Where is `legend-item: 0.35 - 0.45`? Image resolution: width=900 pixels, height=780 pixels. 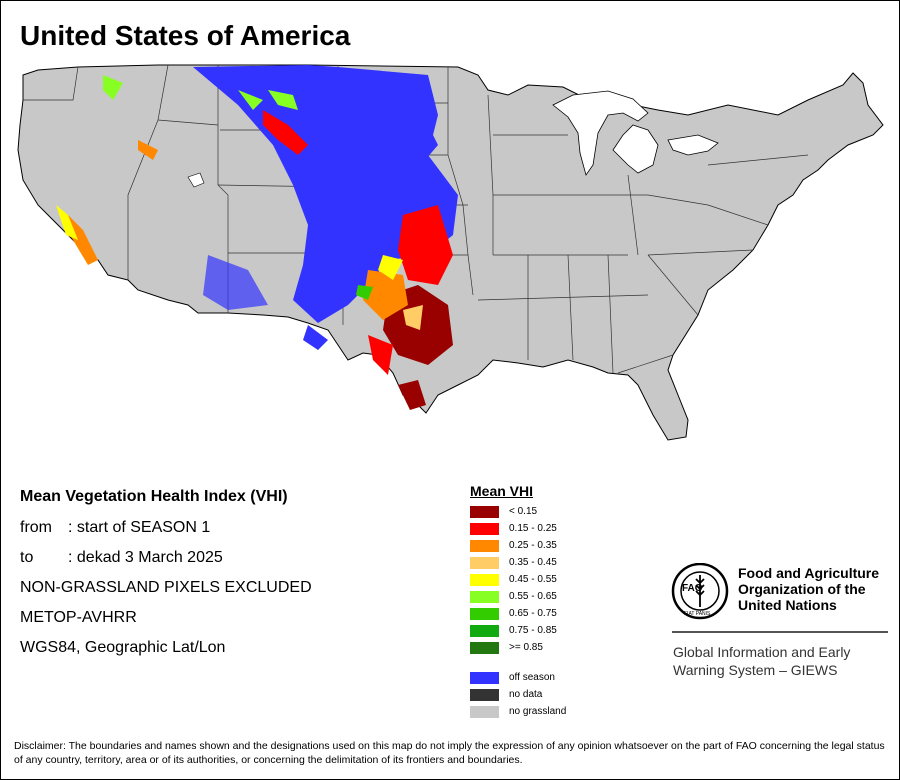 legend-item: 0.35 - 0.45 is located at coordinates (518, 562).